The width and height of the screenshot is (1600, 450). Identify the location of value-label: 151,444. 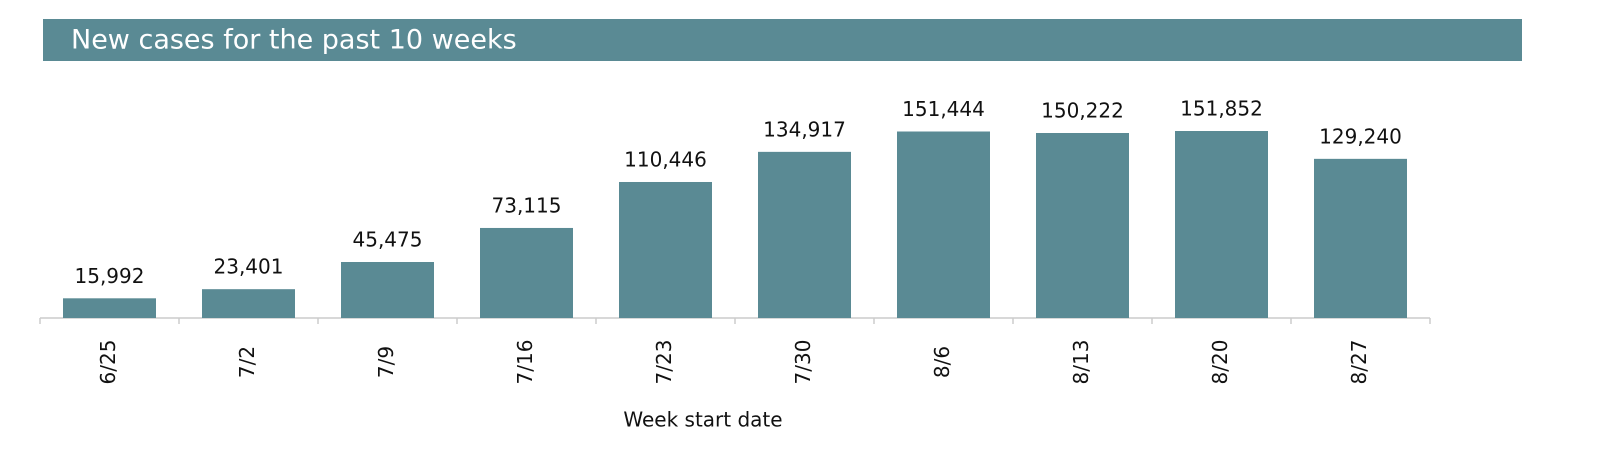
(943, 109).